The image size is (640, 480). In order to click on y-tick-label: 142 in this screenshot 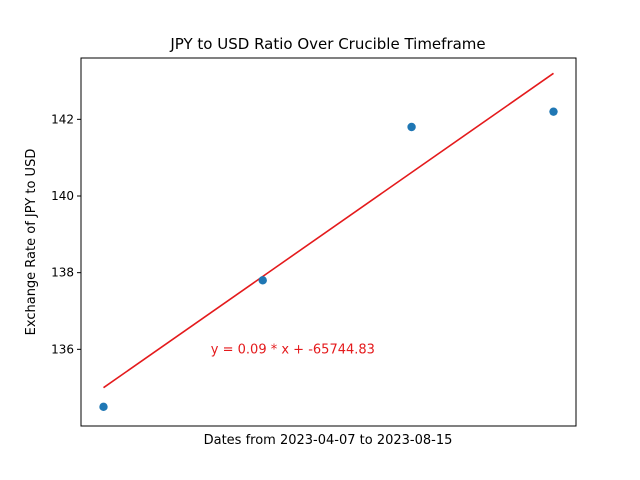, I will do `click(62, 119)`.